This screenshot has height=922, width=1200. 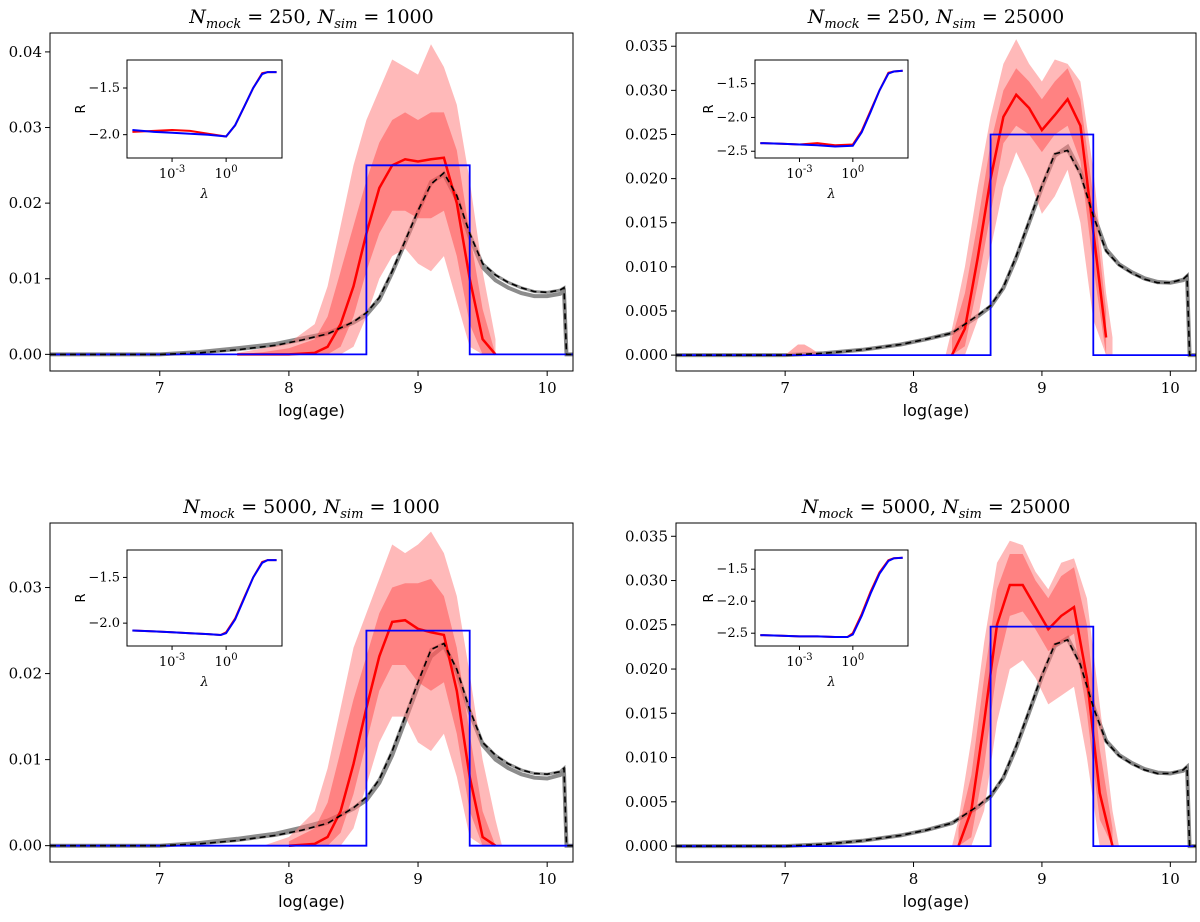 What do you see at coordinates (25, 52) in the screenshot?
I see `y-tick-label: 0.04` at bounding box center [25, 52].